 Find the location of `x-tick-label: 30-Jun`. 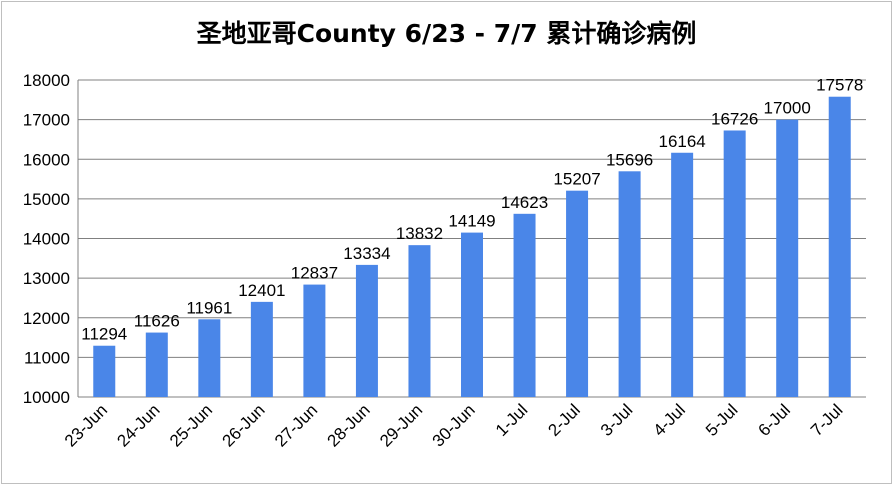

x-tick-label: 30-Jun is located at coordinates (454, 425).